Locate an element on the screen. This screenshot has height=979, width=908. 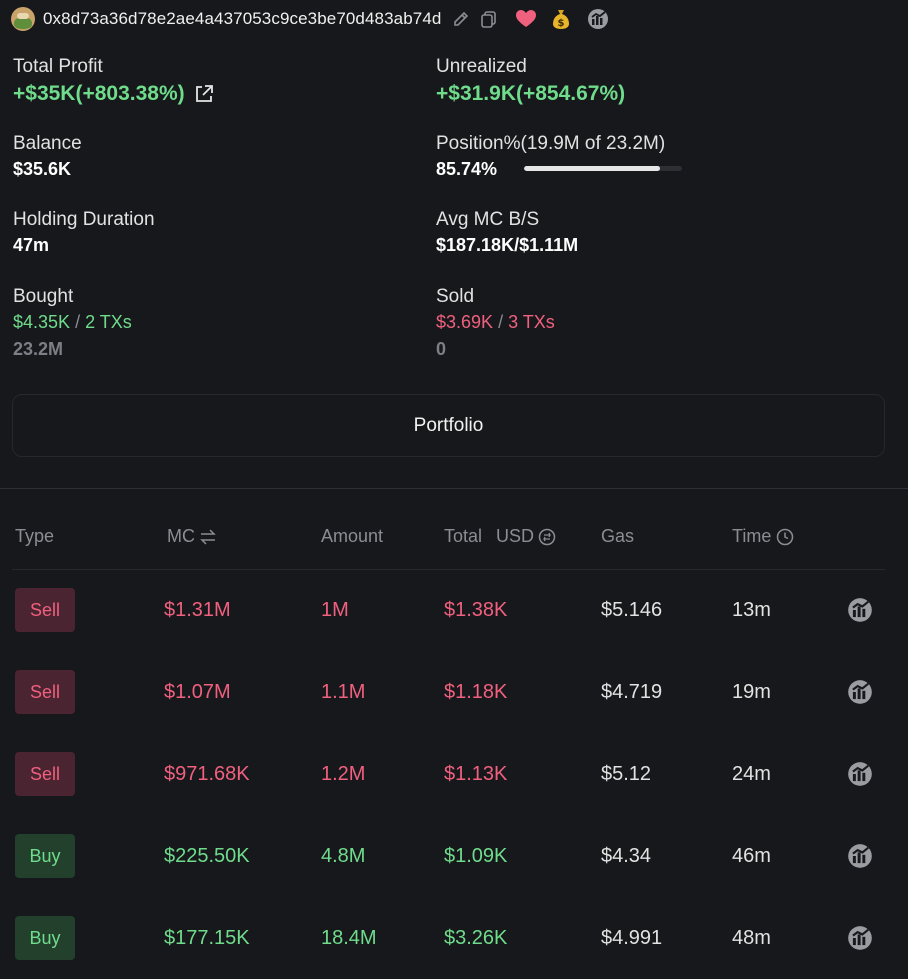
amount-cell: 18.4M is located at coordinates (349, 937).